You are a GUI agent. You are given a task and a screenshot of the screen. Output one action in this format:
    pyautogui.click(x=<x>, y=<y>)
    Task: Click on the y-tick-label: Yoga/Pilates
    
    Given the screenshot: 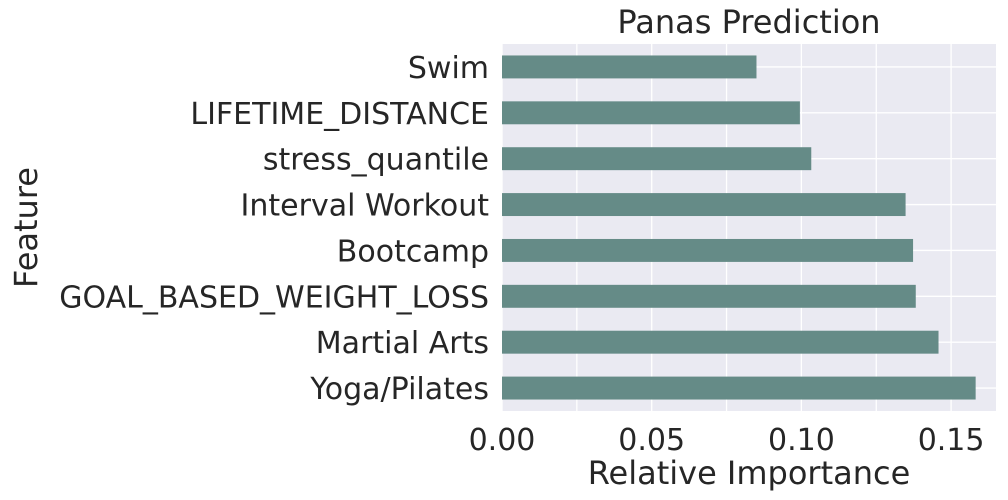 What is the action you would take?
    pyautogui.click(x=399, y=389)
    